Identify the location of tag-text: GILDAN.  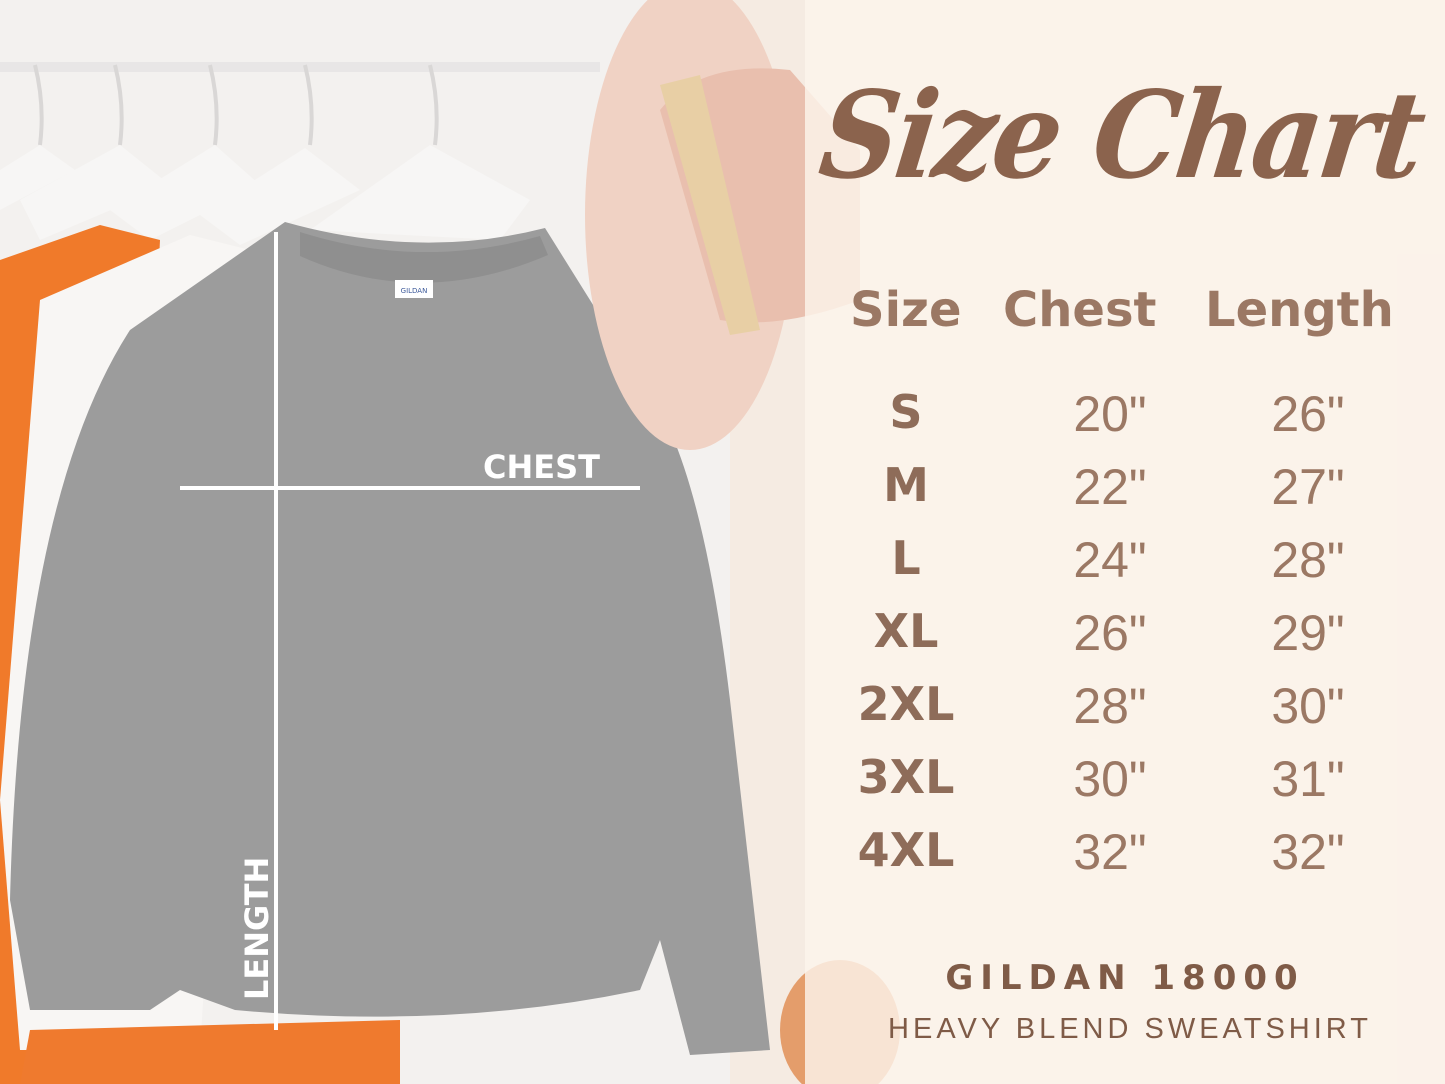
(414, 291).